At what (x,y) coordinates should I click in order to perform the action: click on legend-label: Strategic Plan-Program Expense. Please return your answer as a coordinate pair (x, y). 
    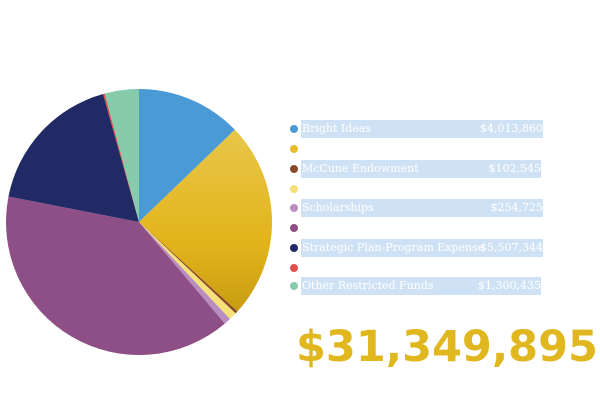
    Looking at the image, I should click on (393, 247).